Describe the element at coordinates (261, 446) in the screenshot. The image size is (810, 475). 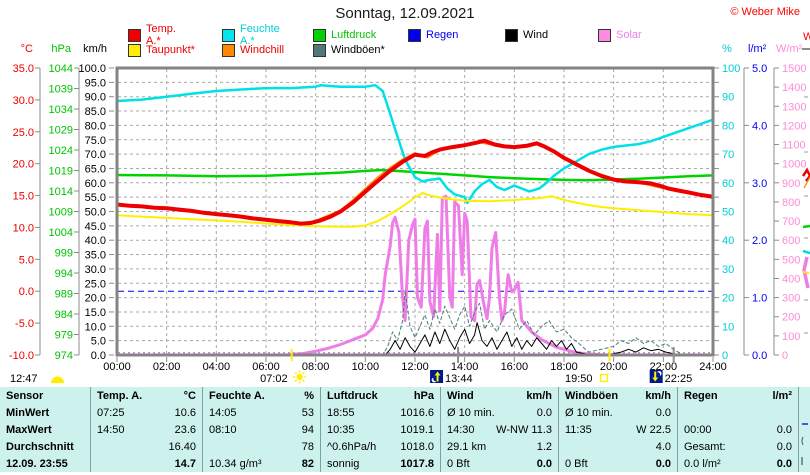
I see `table-cell: 78` at that location.